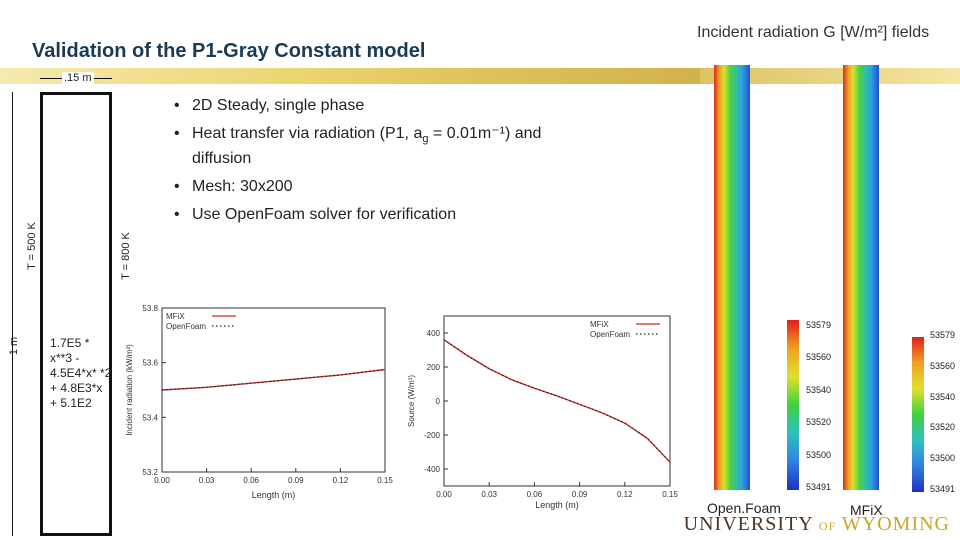 The image size is (960, 540). What do you see at coordinates (895, 524) in the screenshot?
I see `logo-part3: WYOMING` at bounding box center [895, 524].